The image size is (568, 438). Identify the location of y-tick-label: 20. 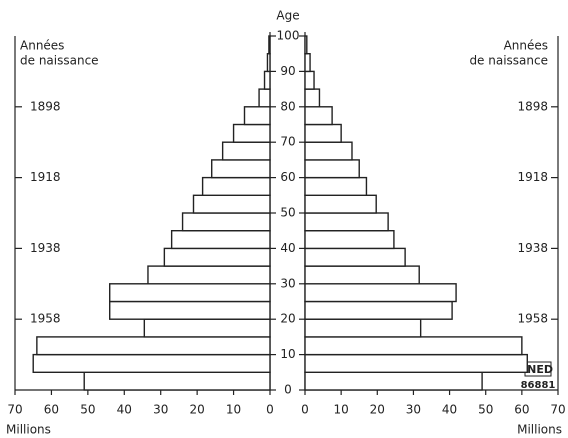
(287, 319).